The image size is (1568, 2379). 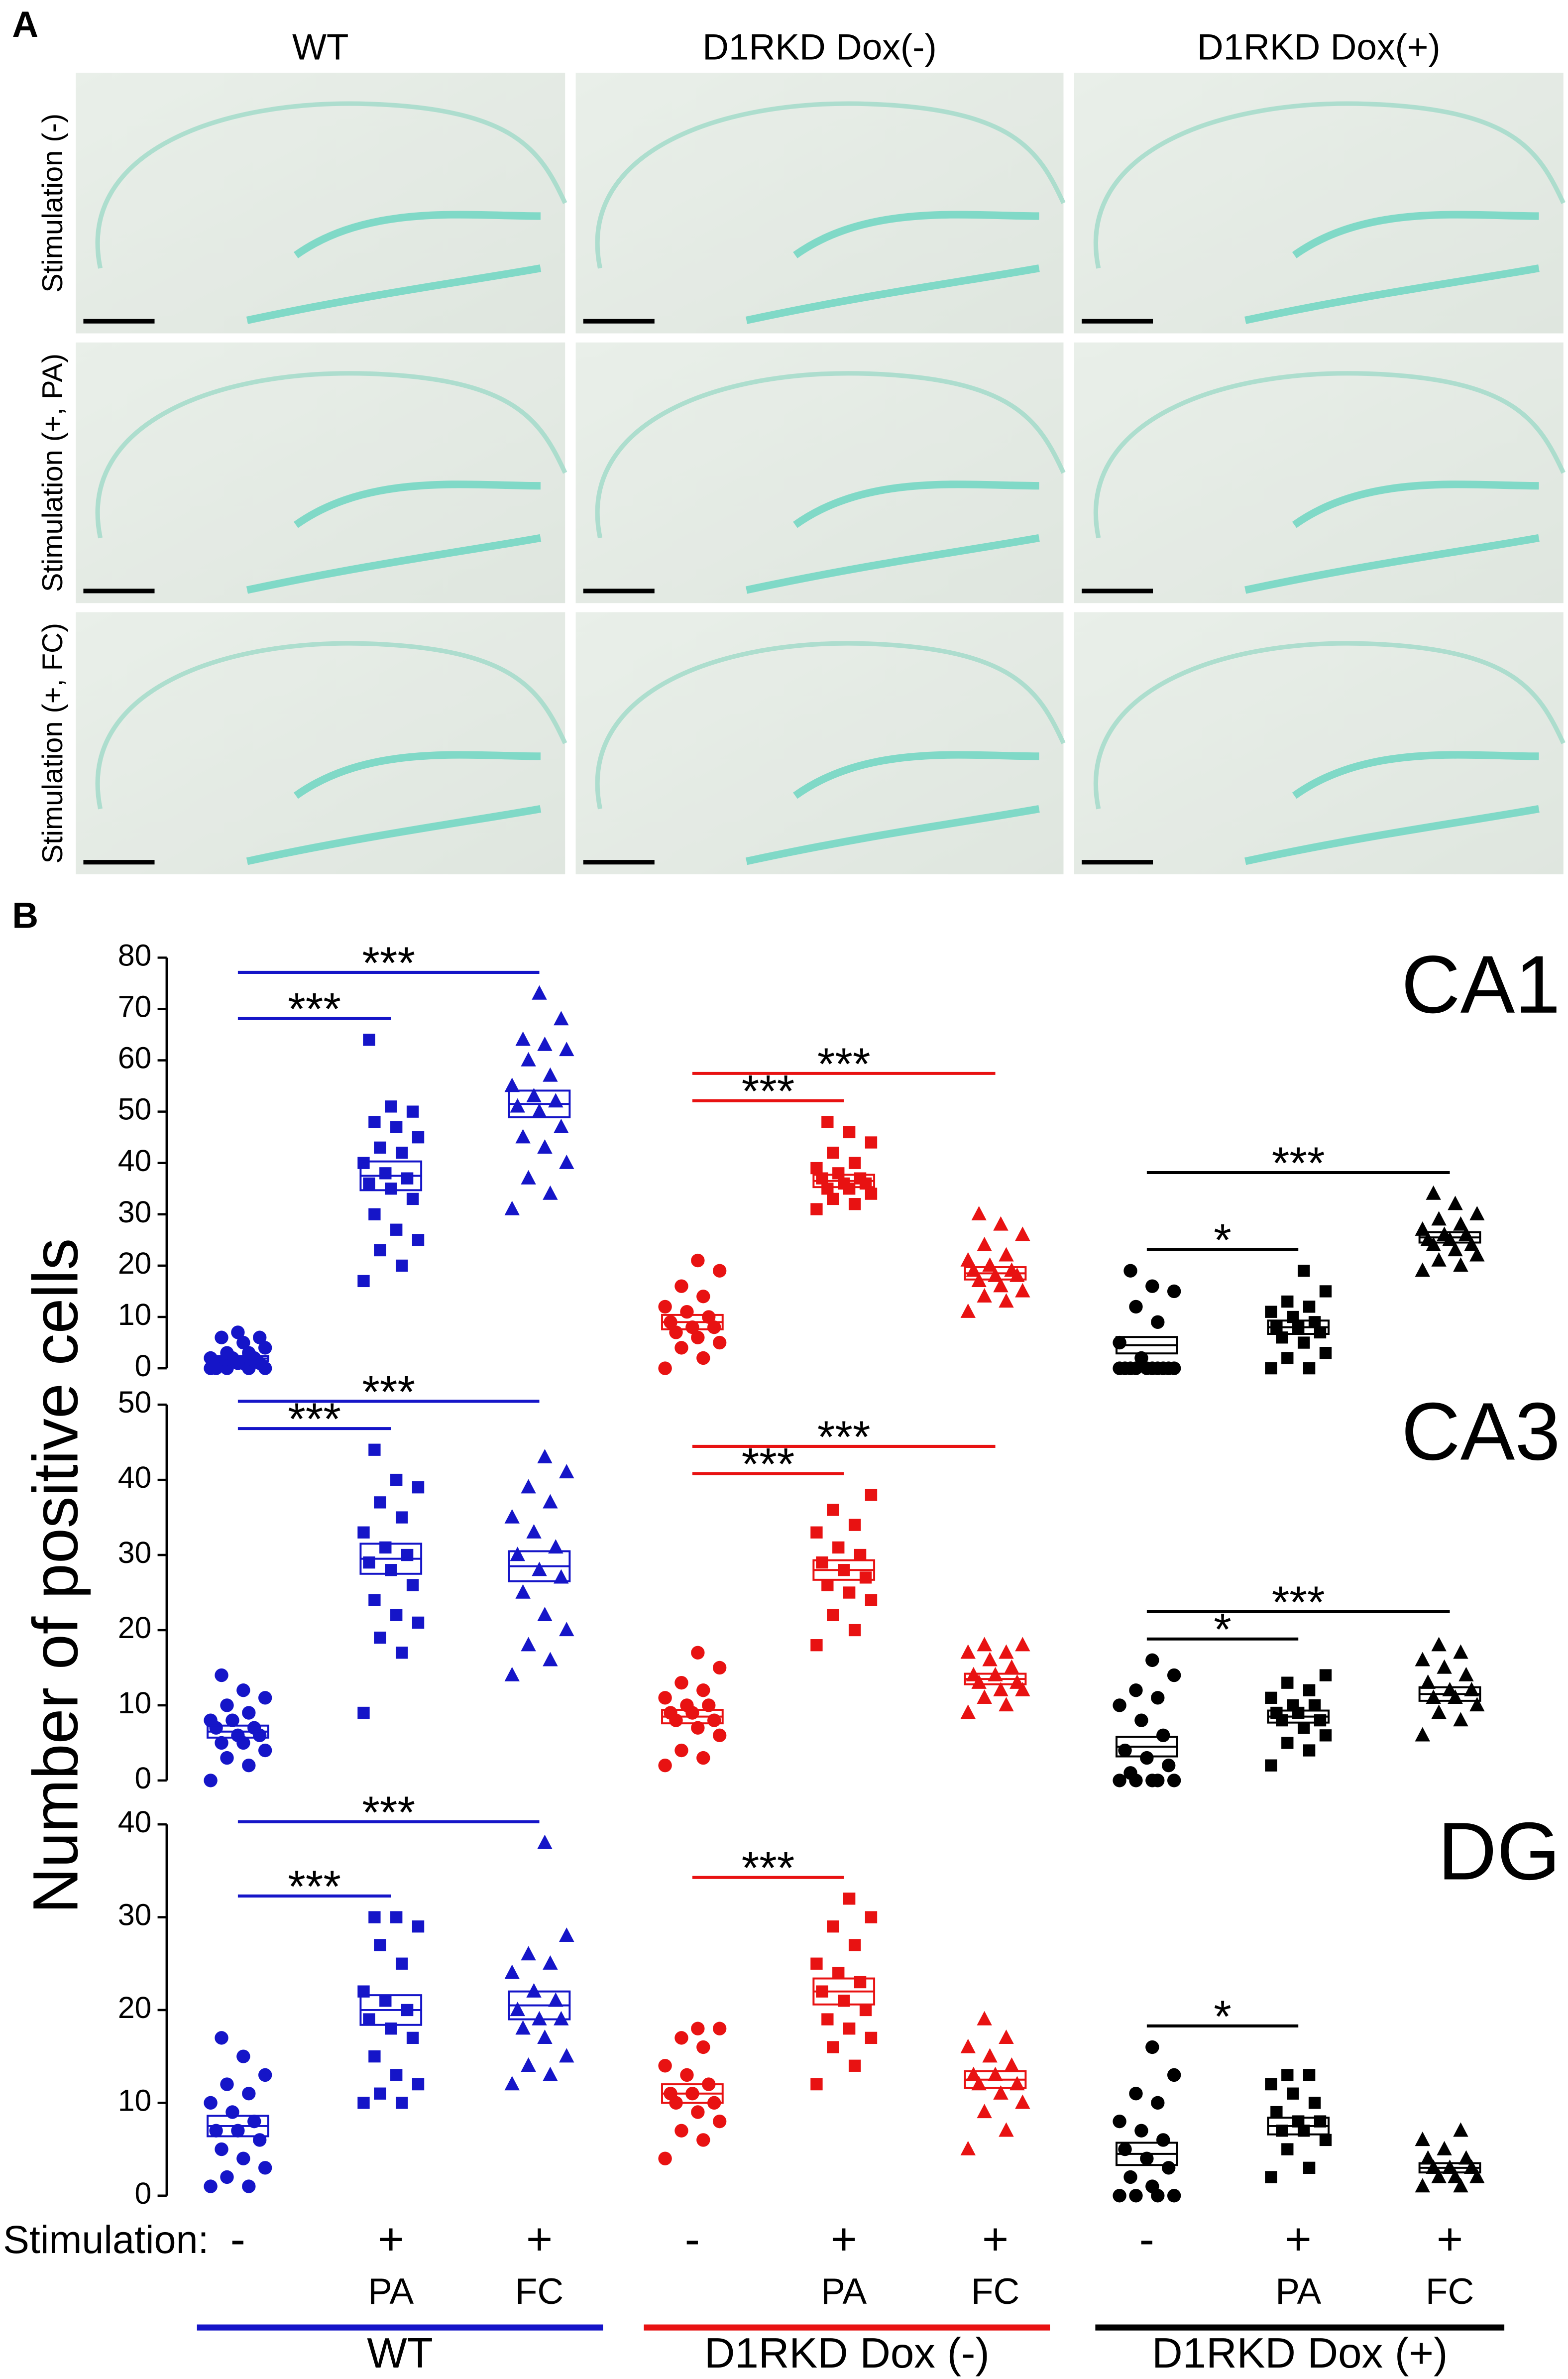 I want to click on panel-label: B, so click(x=25, y=916).